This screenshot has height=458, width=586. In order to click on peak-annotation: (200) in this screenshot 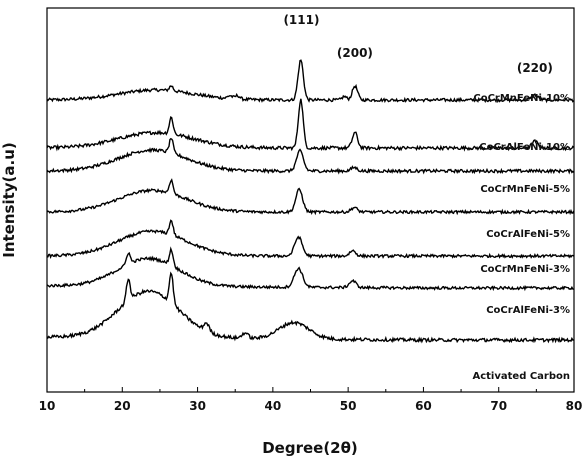, I will do `click(355, 53)`.